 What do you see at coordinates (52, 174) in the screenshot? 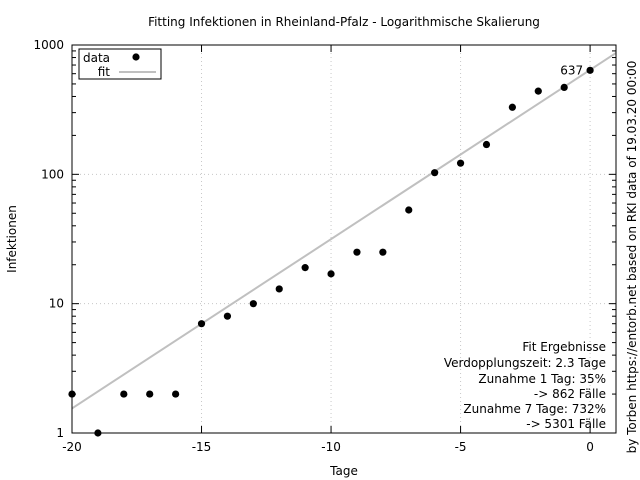
I see `y-tick-label: 100` at bounding box center [52, 174].